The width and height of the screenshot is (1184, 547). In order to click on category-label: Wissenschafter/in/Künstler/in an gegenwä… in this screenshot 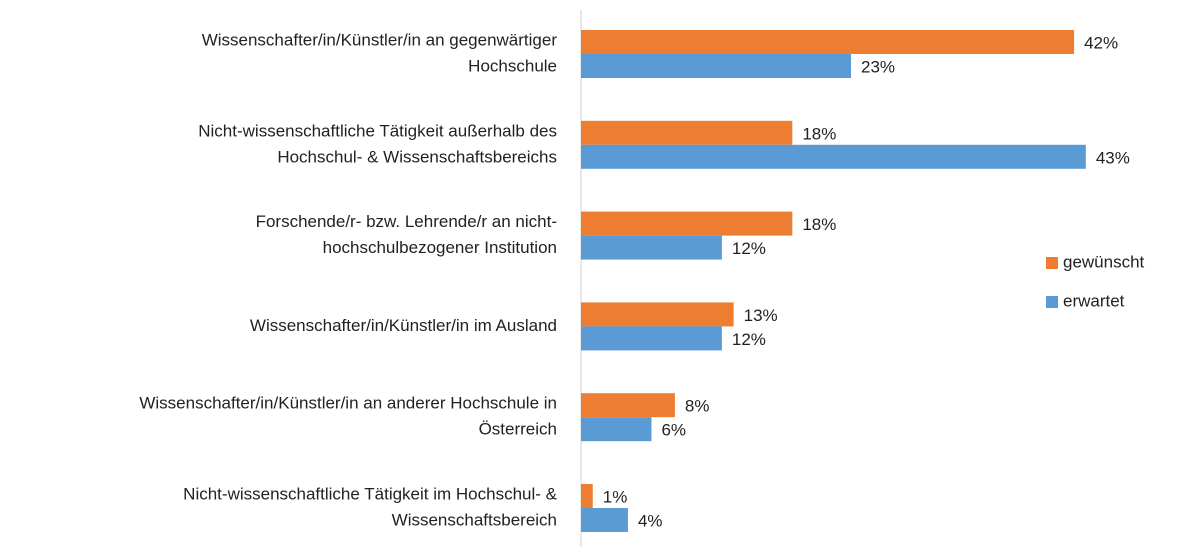, I will do `click(380, 39)`.